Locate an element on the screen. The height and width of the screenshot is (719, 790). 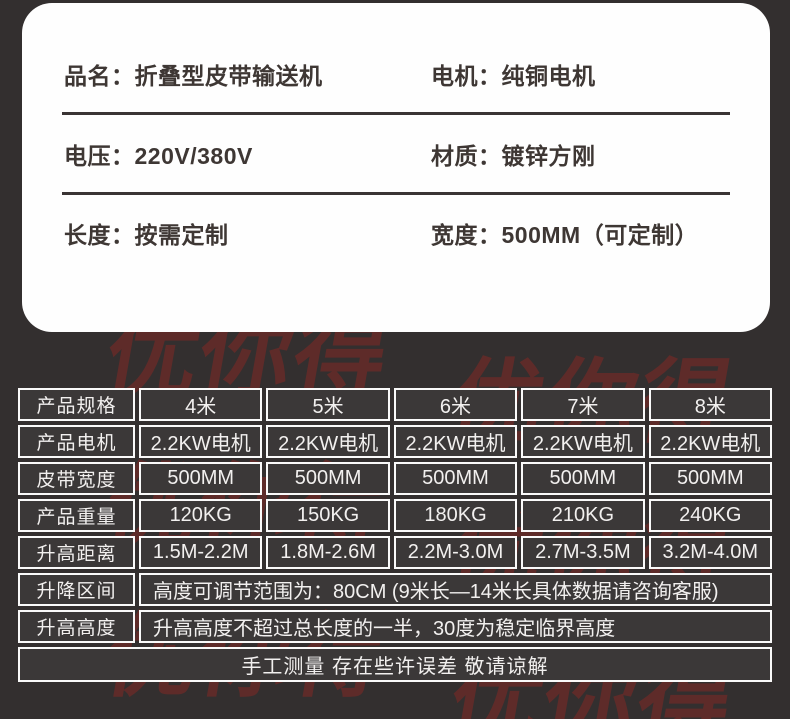
table-cell: 6米 is located at coordinates (455, 404).